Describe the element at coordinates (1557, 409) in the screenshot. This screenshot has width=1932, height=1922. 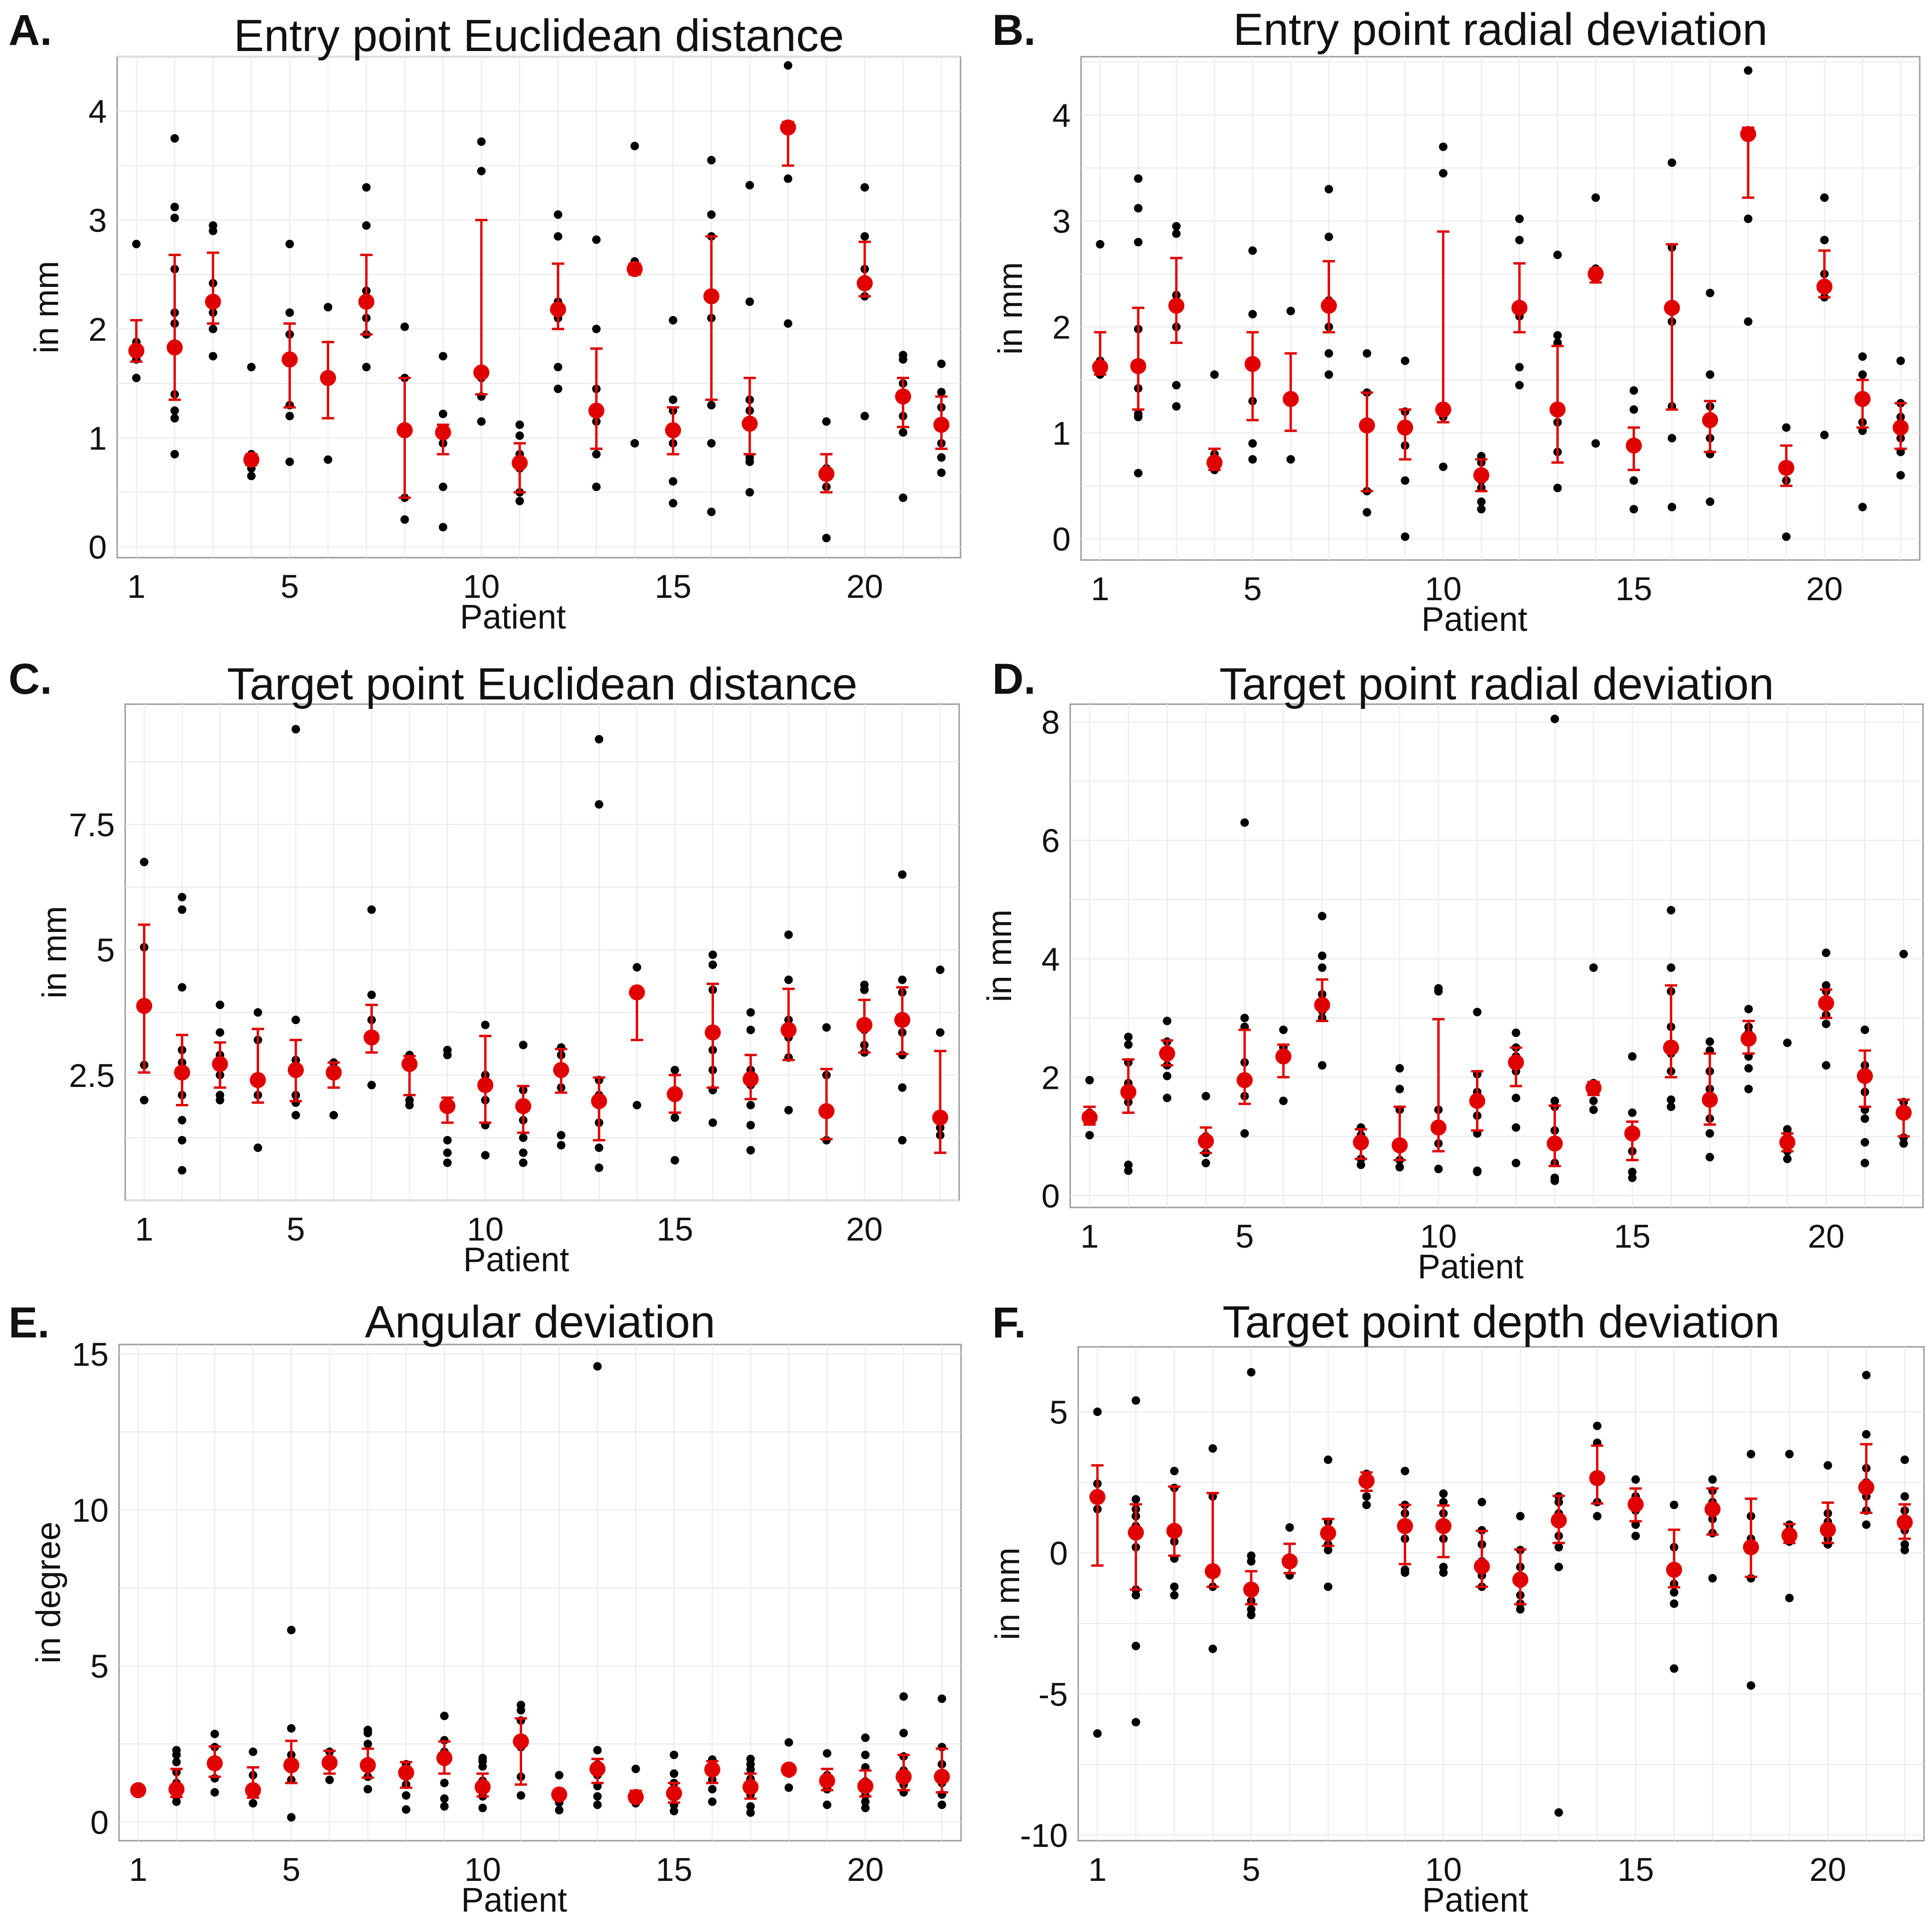
I see `mean-point-p13` at that location.